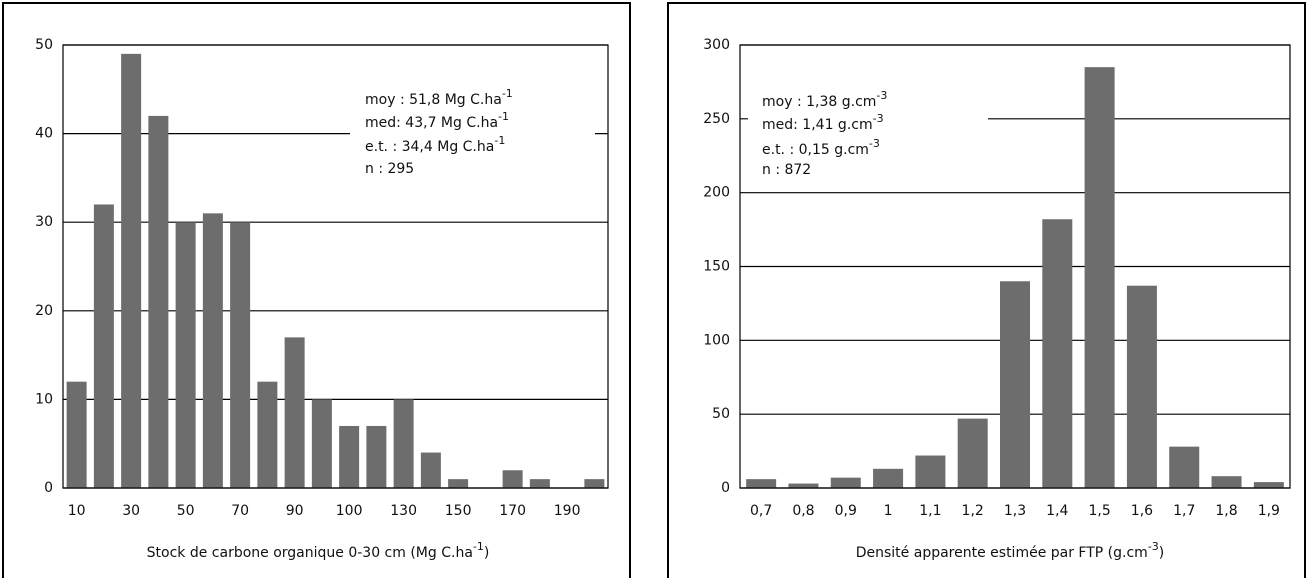  I want to click on x-tick-label: 1,3, so click(1015, 511).